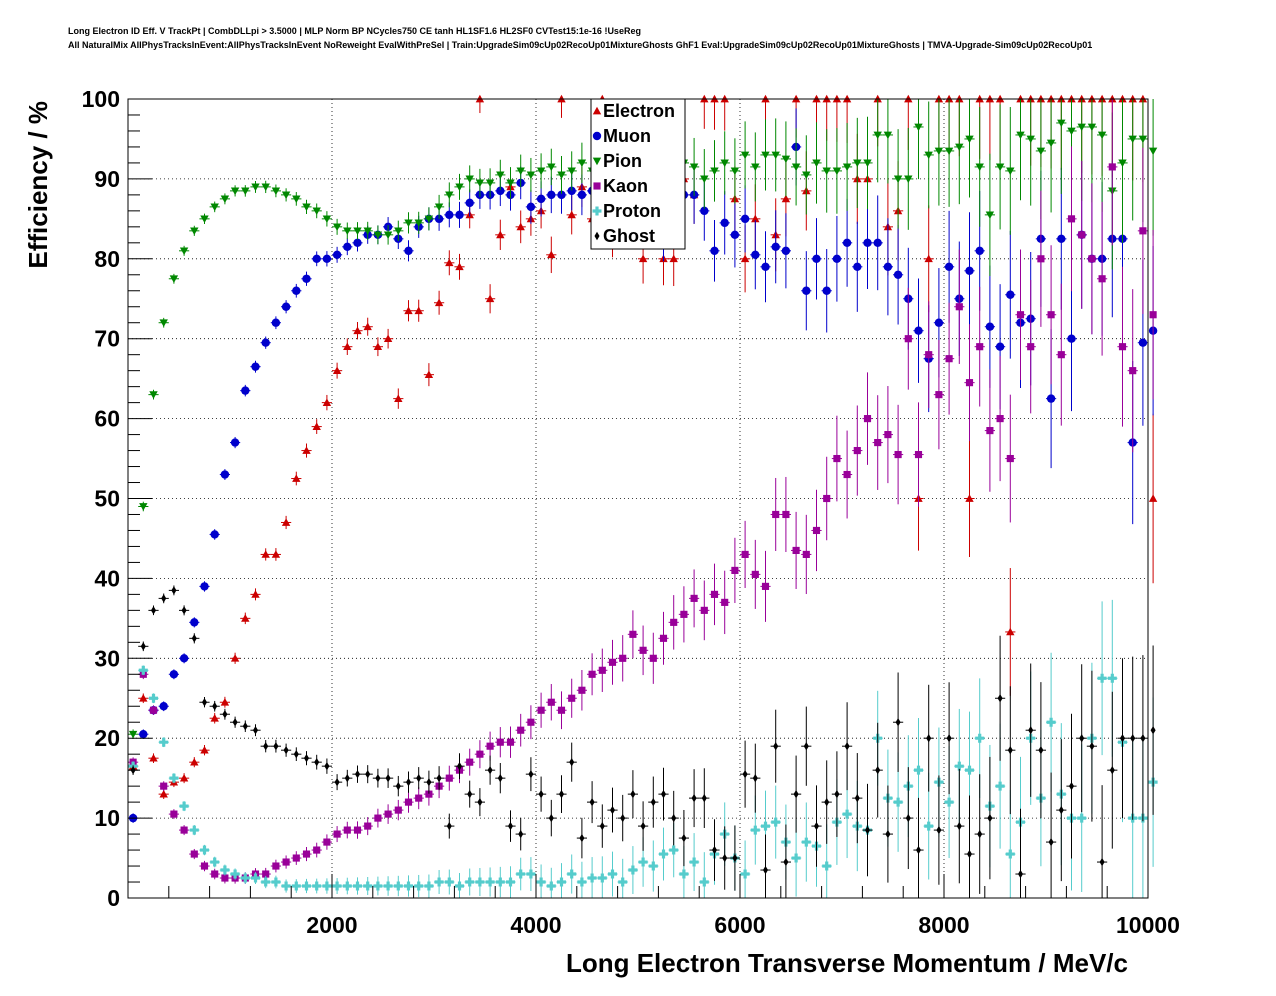 This screenshot has height=996, width=1276. What do you see at coordinates (597, 110) in the screenshot?
I see `legend-electron-marker` at bounding box center [597, 110].